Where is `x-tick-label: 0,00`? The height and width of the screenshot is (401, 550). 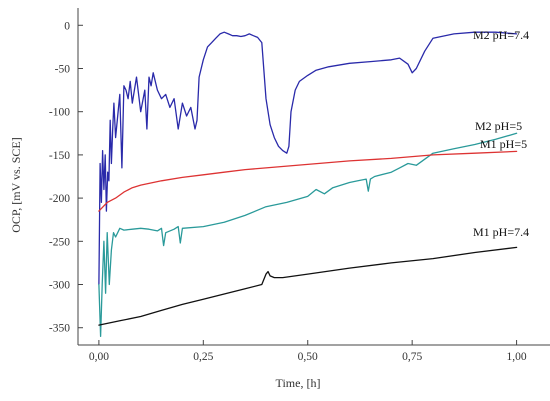 x-tick-label: 0,00 is located at coordinates (99, 357).